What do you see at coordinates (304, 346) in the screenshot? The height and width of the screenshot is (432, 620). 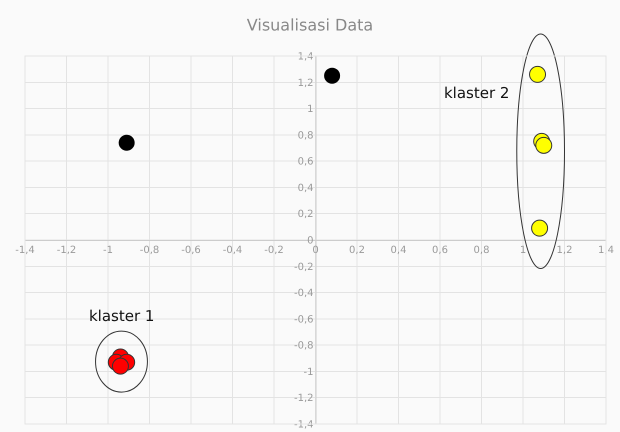 I see `y-tick-label: -0,8` at bounding box center [304, 346].